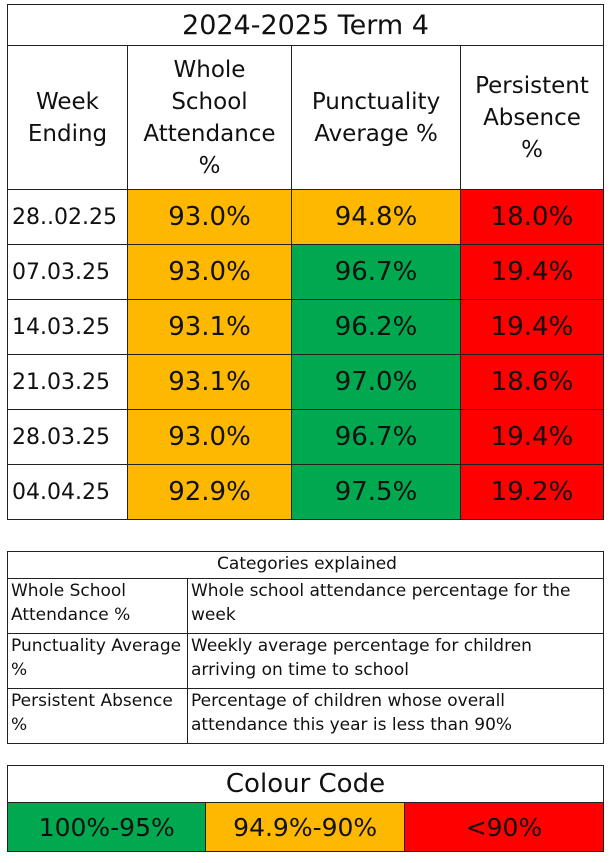 This screenshot has width=611, height=863. Describe the element at coordinates (67, 117) in the screenshot. I see `header-week-ending: Week Ending` at that location.